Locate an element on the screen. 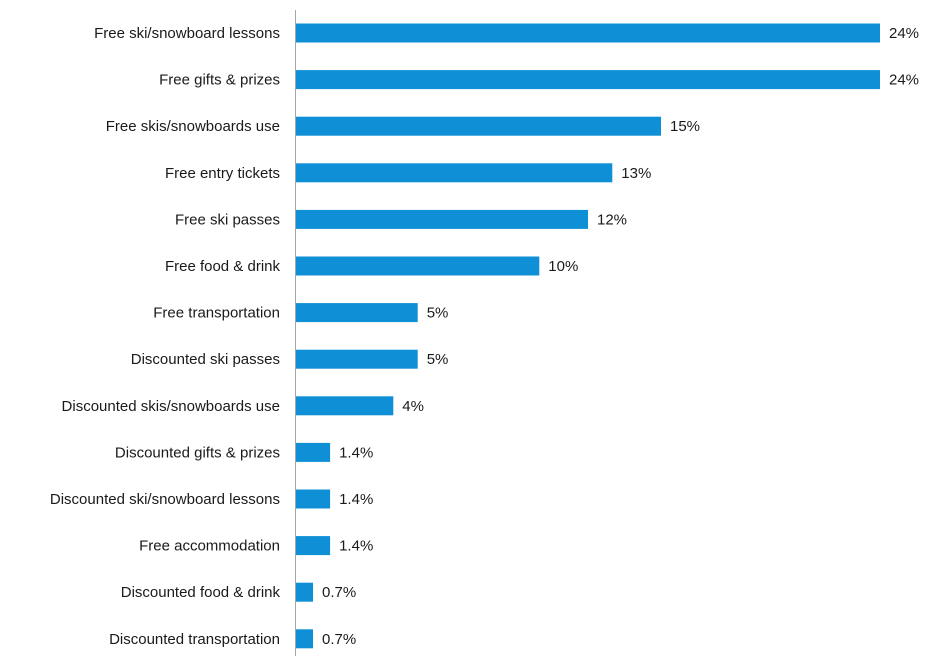  category-label: Discounted ski/snowboard lessons is located at coordinates (165, 499).